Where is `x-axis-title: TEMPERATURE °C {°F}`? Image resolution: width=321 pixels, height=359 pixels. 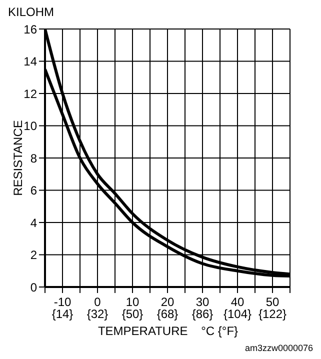
x-axis-title: TEMPERATURE °C {°F} is located at coordinates (168, 331).